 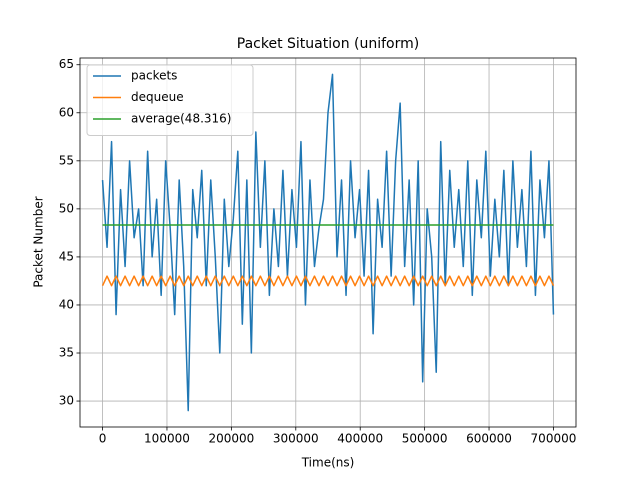 What do you see at coordinates (66, 112) in the screenshot?
I see `y-tick-label: 60` at bounding box center [66, 112].